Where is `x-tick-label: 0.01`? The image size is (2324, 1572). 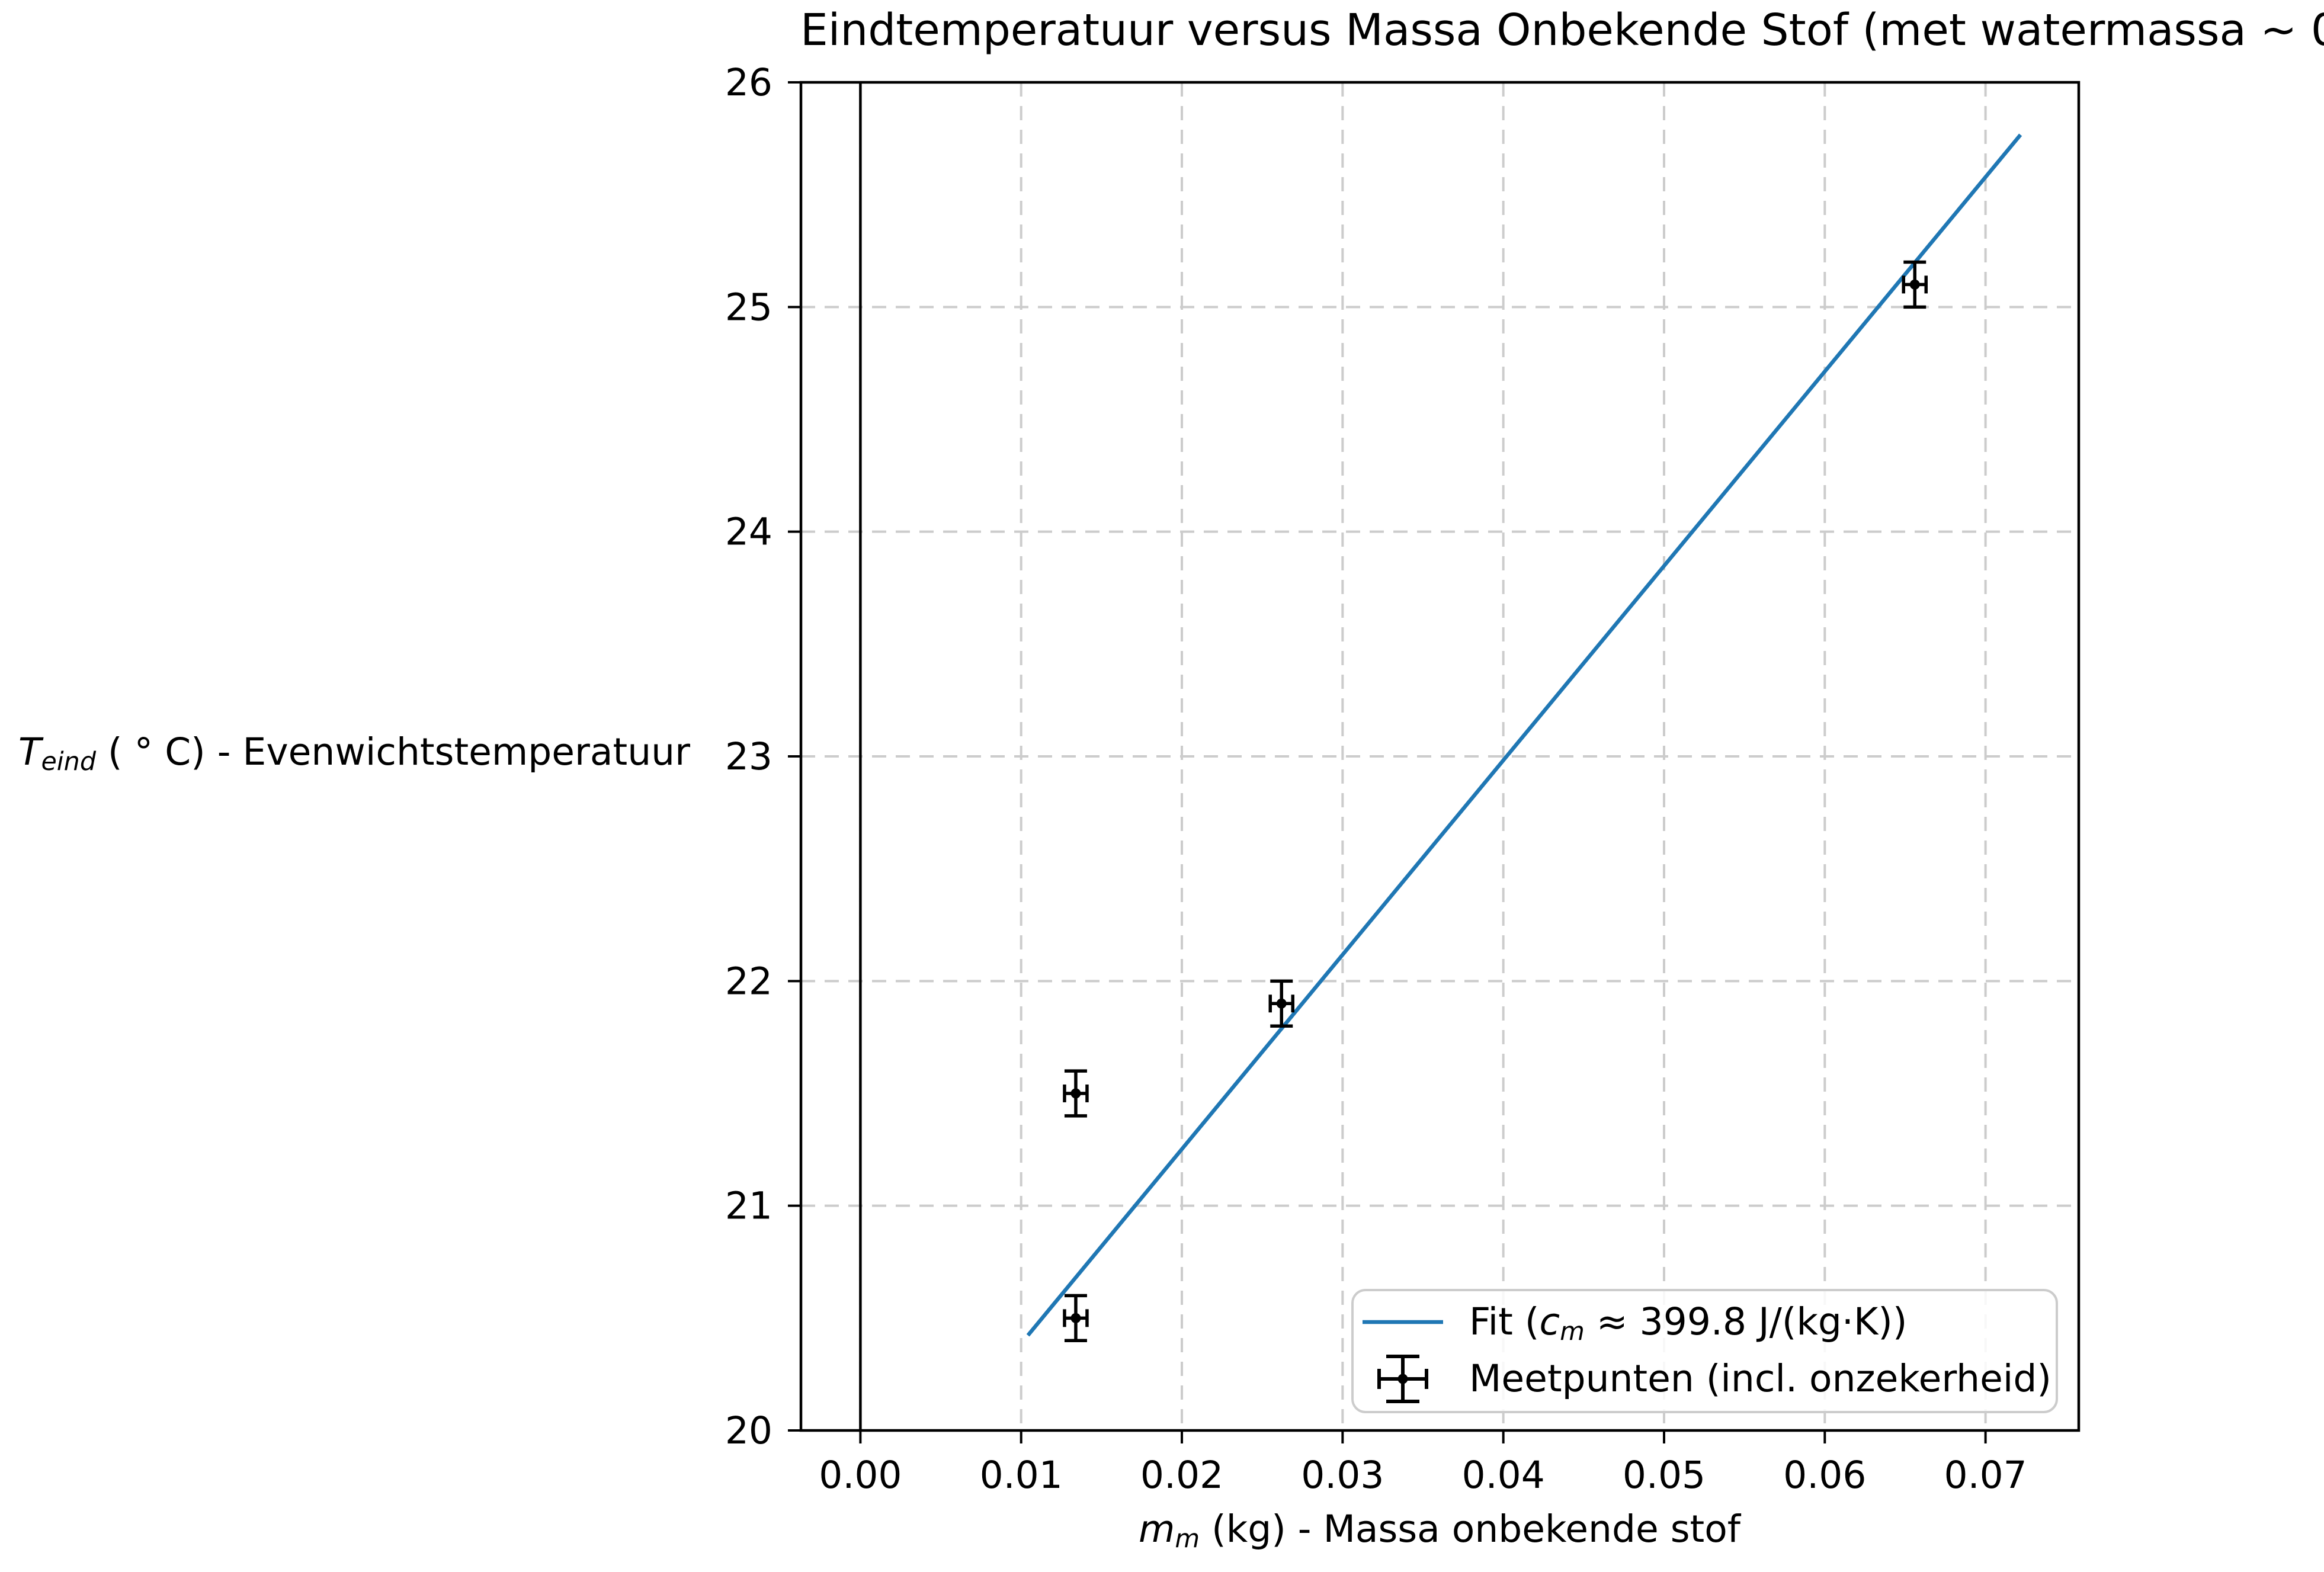 x-tick-label: 0.01 is located at coordinates (1021, 1475).